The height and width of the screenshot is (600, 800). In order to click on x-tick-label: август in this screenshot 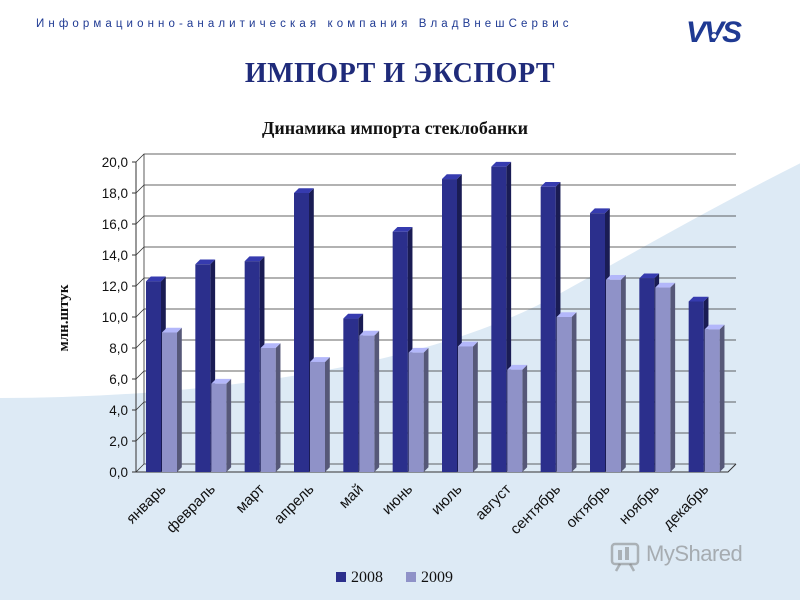, I will do `click(493, 502)`.